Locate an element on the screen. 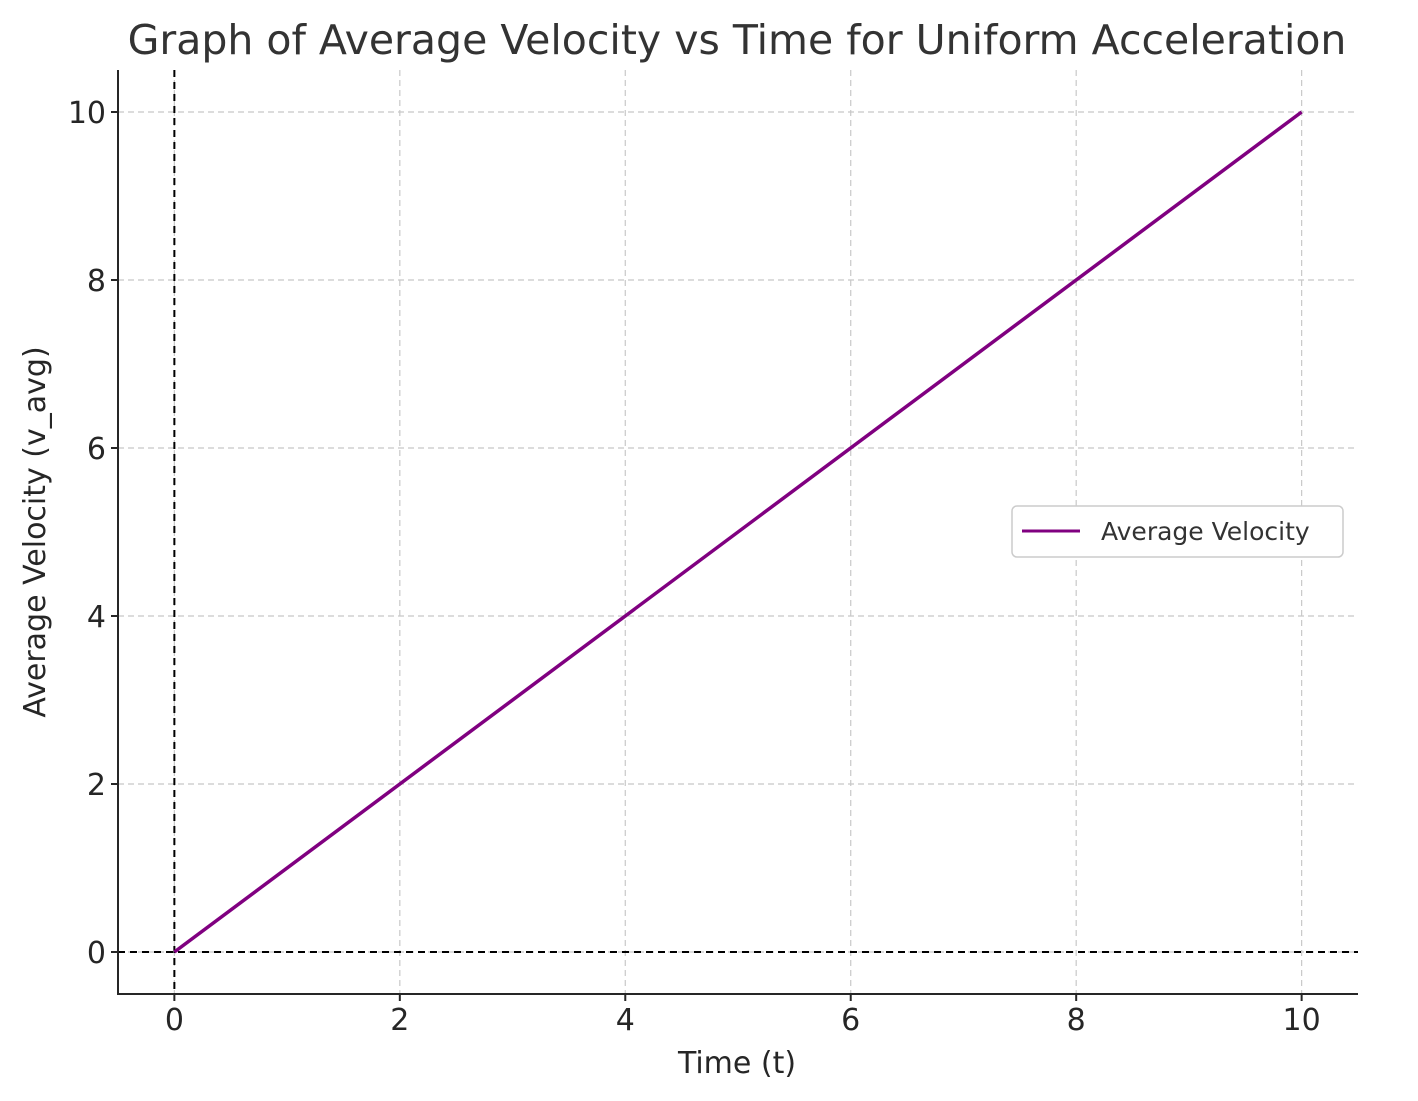 The height and width of the screenshot is (1101, 1418). y-tick-label: 10 is located at coordinates (87, 113).